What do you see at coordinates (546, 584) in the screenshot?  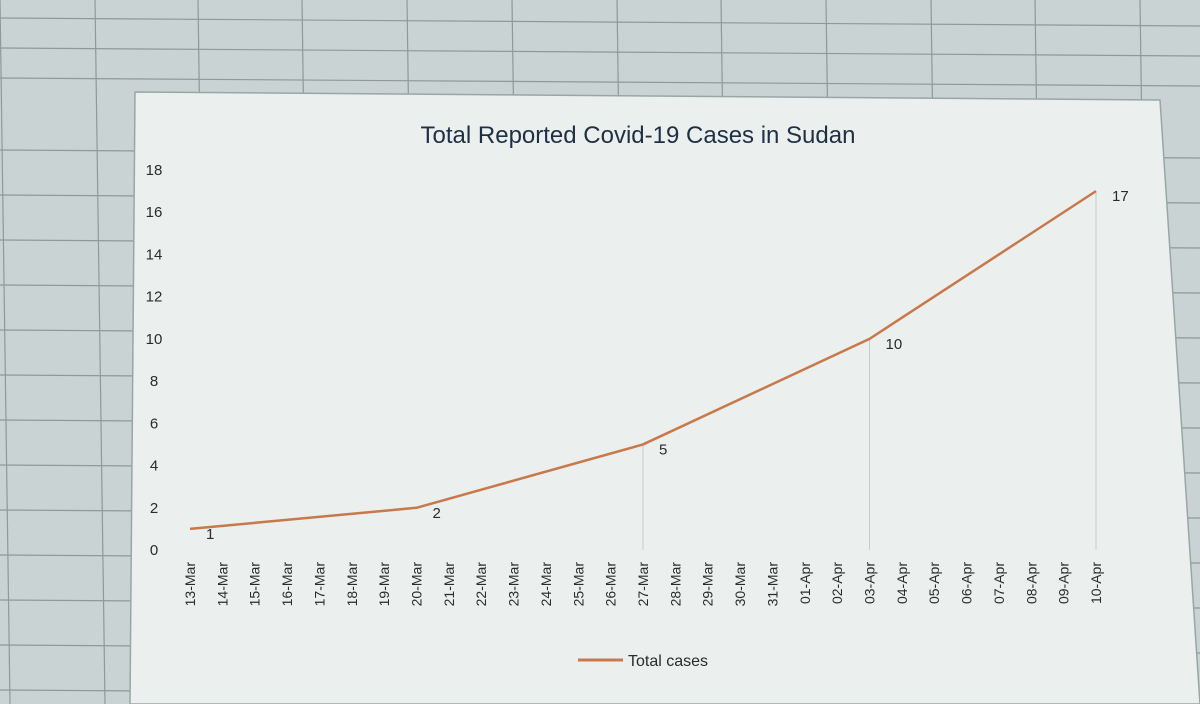 I see `x-tick-label: 24-Mar` at bounding box center [546, 584].